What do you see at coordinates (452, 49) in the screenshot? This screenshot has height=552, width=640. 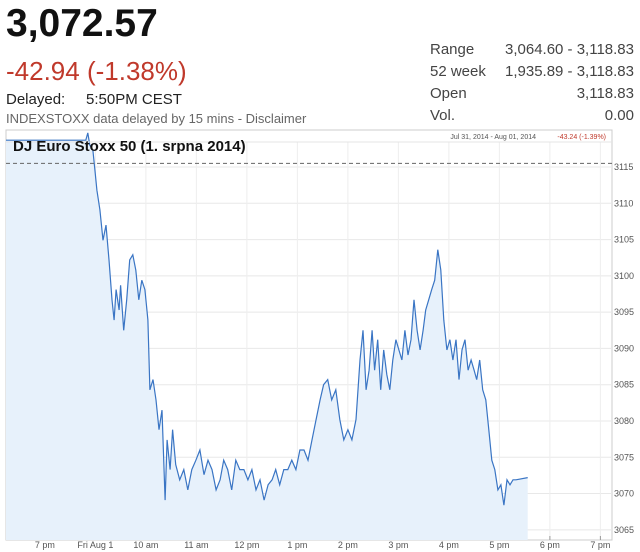 I see `stat-label: Range` at bounding box center [452, 49].